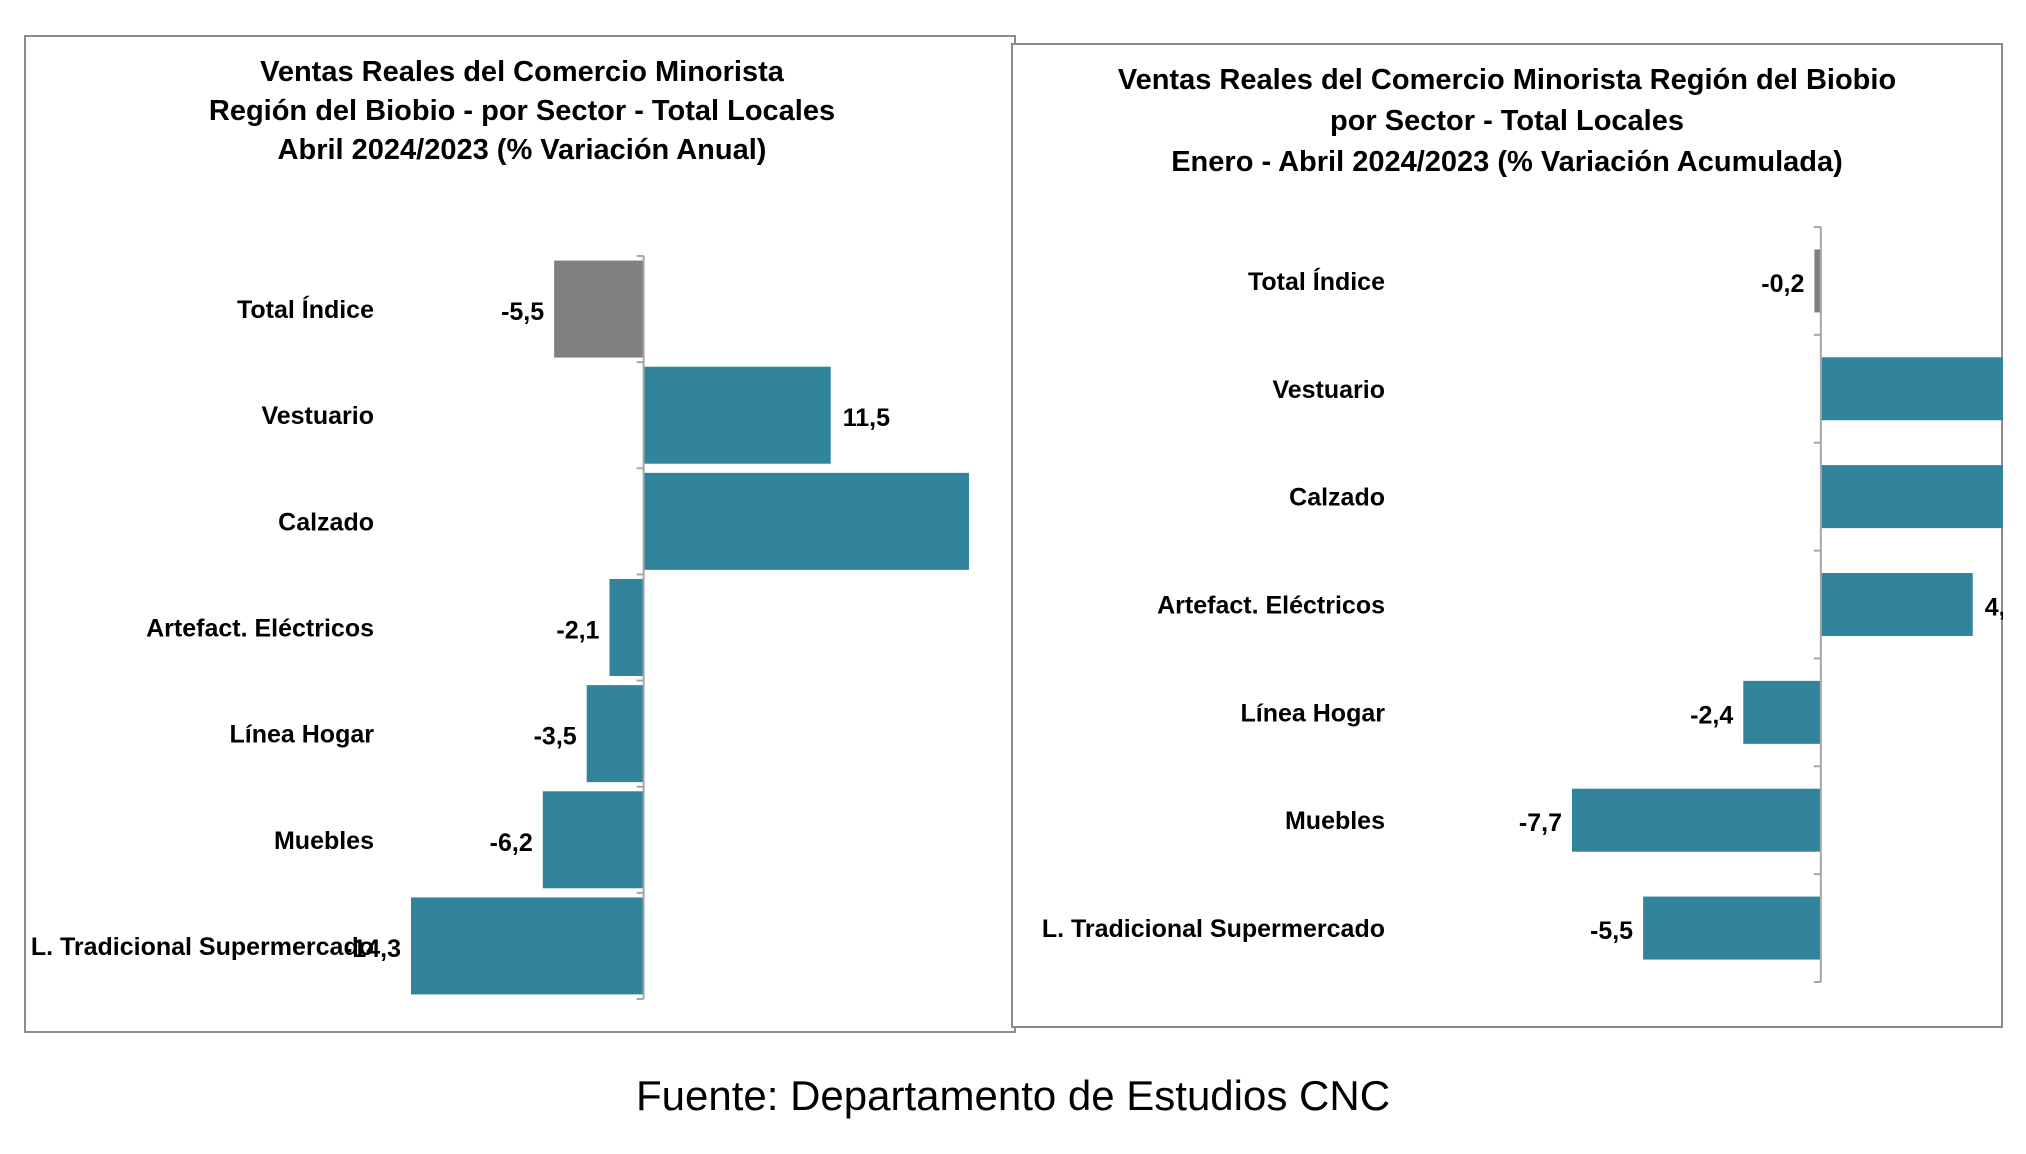 The image size is (2026, 1154). What do you see at coordinates (1013, 1095) in the screenshot?
I see `source-note: Fuente: Departamento de Estudios CNC` at bounding box center [1013, 1095].